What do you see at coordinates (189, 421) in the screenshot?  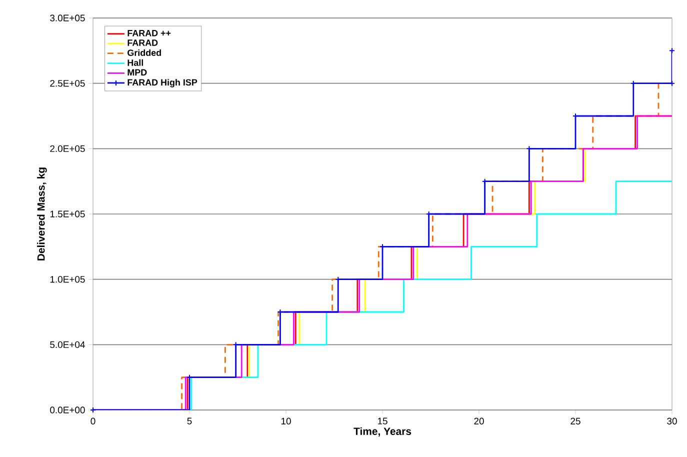 I see `x-tick-label: 5` at bounding box center [189, 421].